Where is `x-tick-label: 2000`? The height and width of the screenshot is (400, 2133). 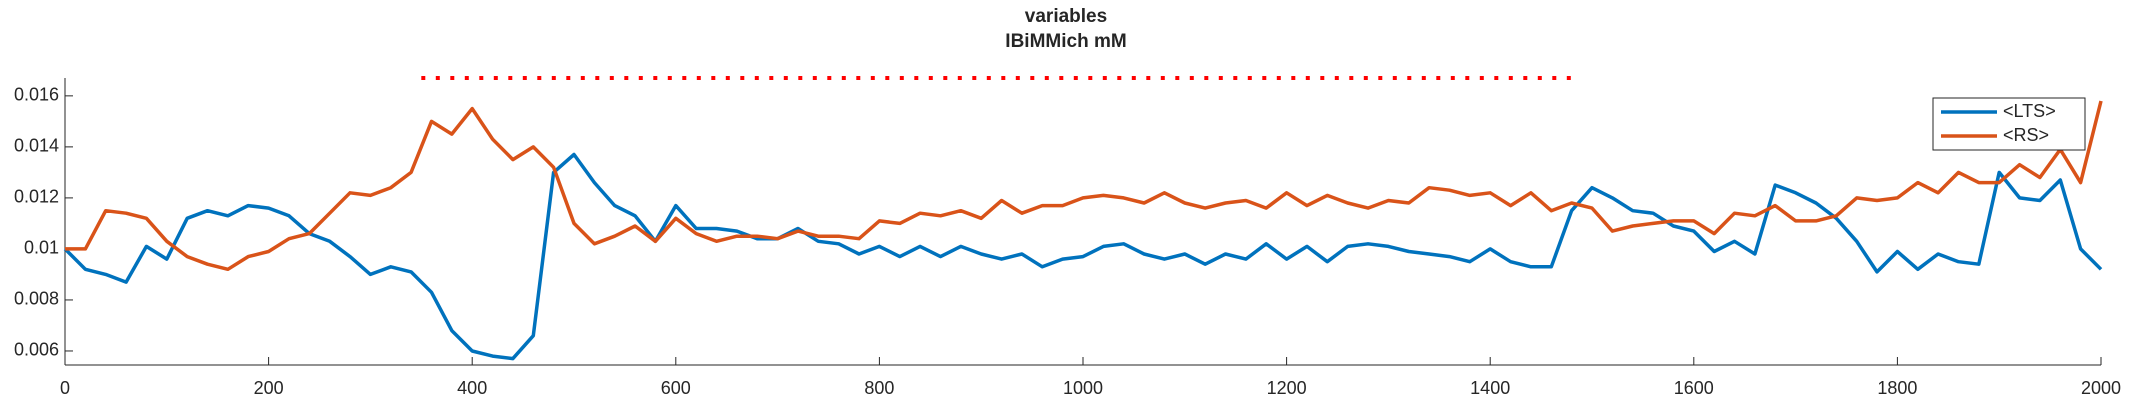
x-tick-label: 2000 is located at coordinates (2101, 388).